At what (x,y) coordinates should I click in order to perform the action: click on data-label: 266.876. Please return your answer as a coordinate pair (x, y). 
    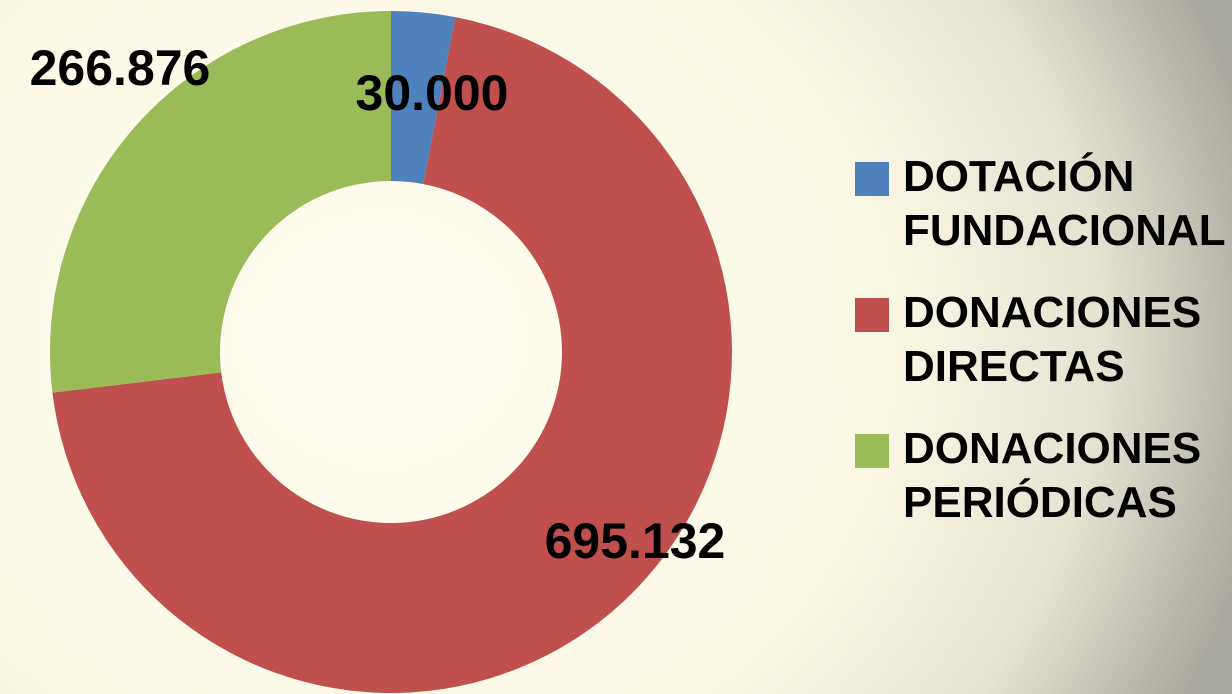
    Looking at the image, I should click on (120, 68).